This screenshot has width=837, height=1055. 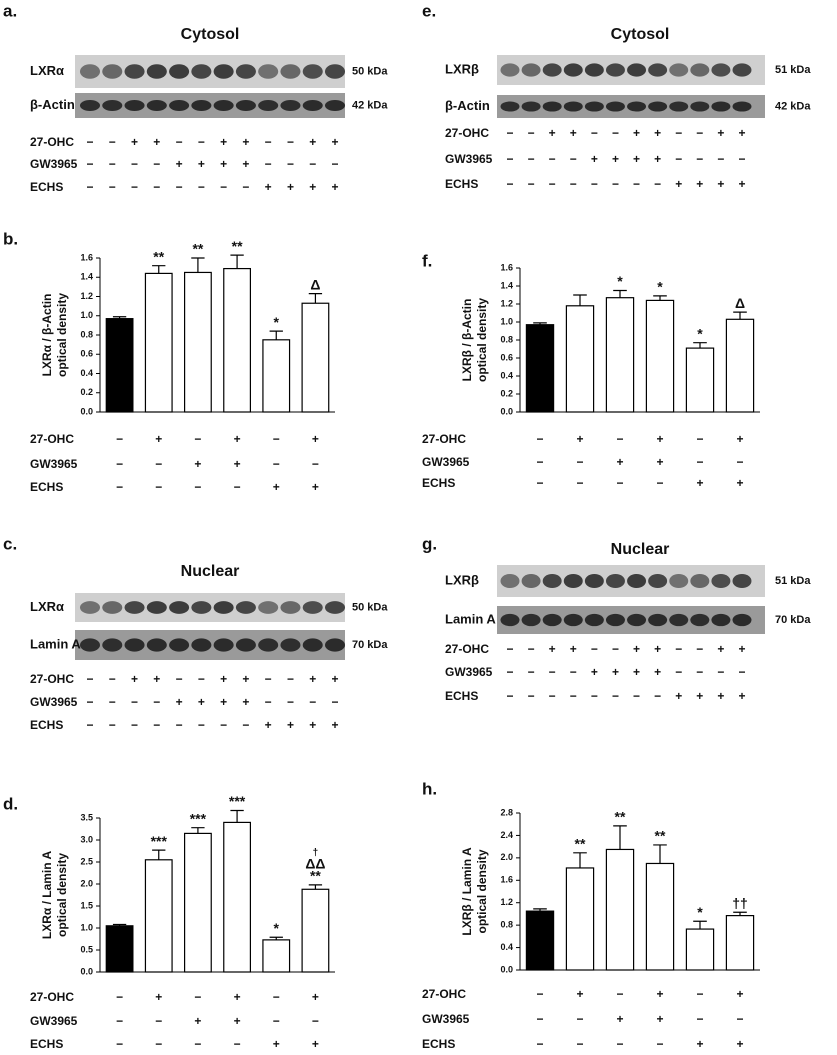 I want to click on panel-letter: a., so click(x=10, y=10).